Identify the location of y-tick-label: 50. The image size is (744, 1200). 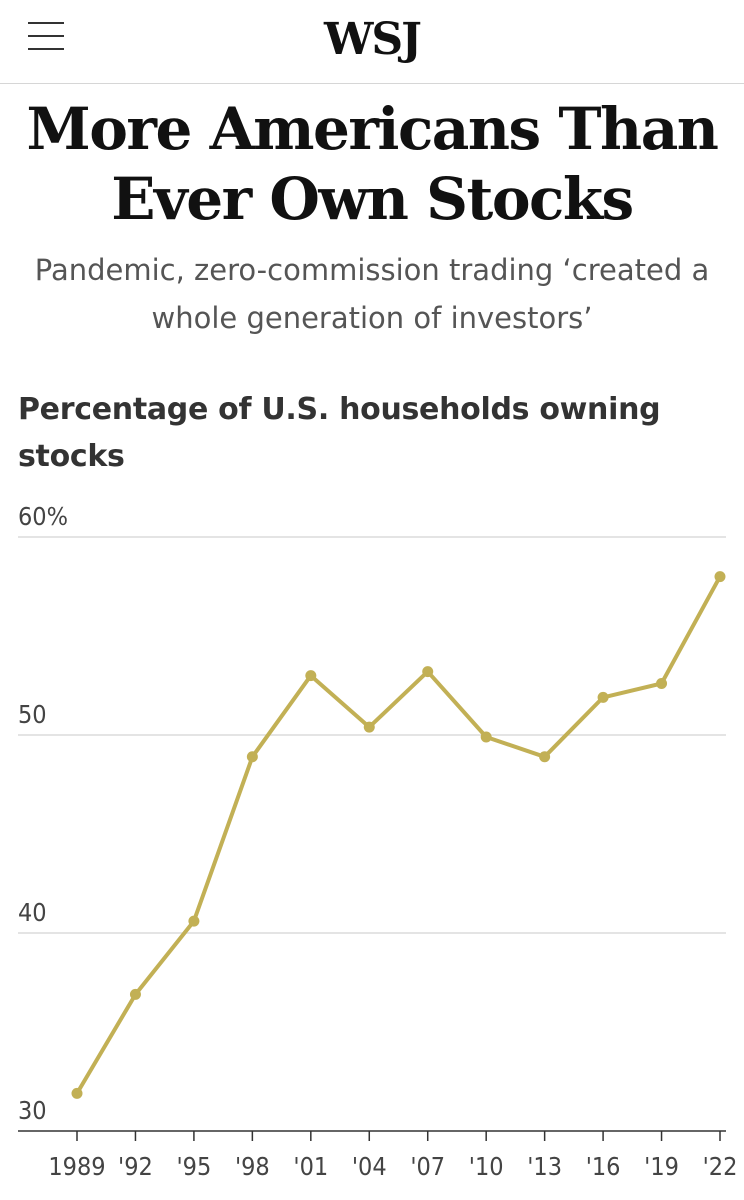
(32, 714).